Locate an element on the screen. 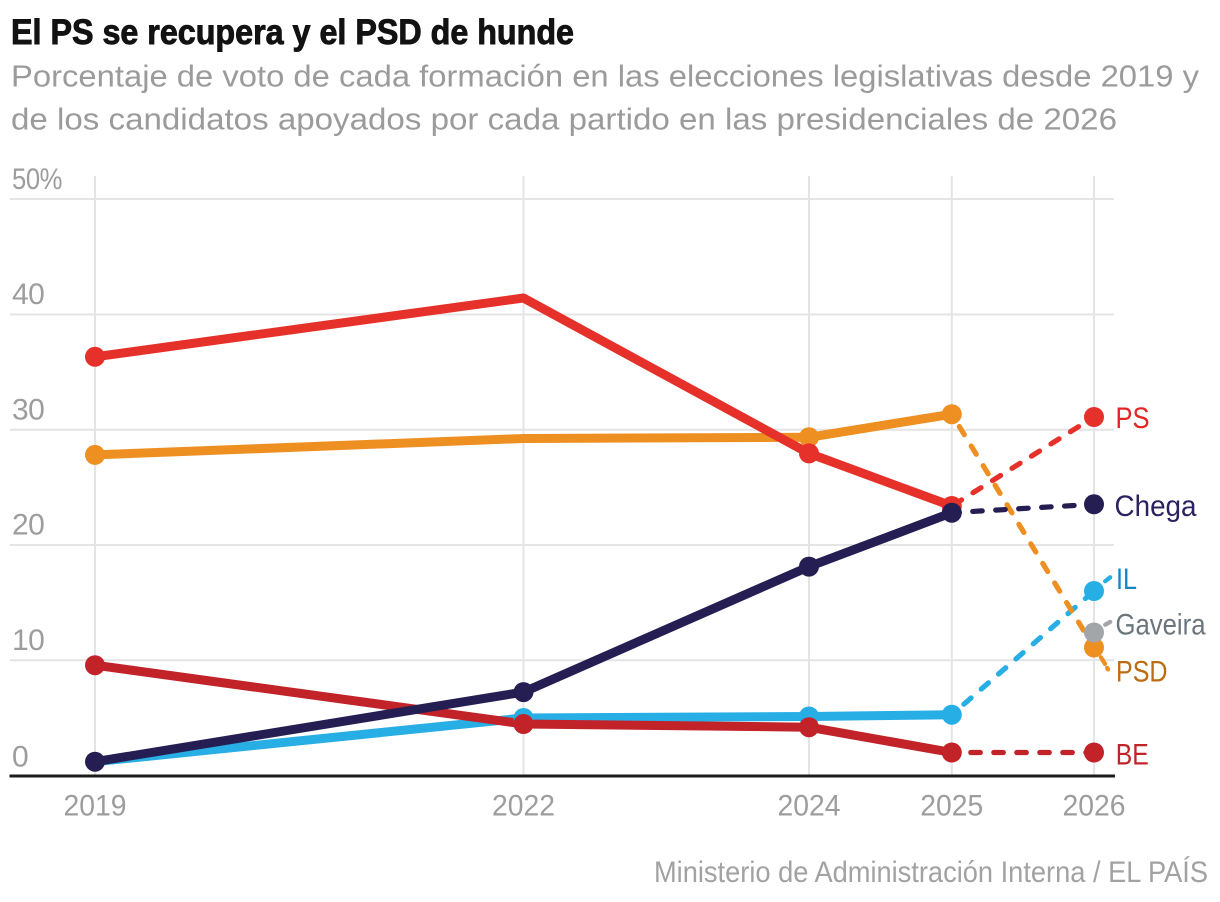  svg-text: Chega is located at coordinates (1156, 506).